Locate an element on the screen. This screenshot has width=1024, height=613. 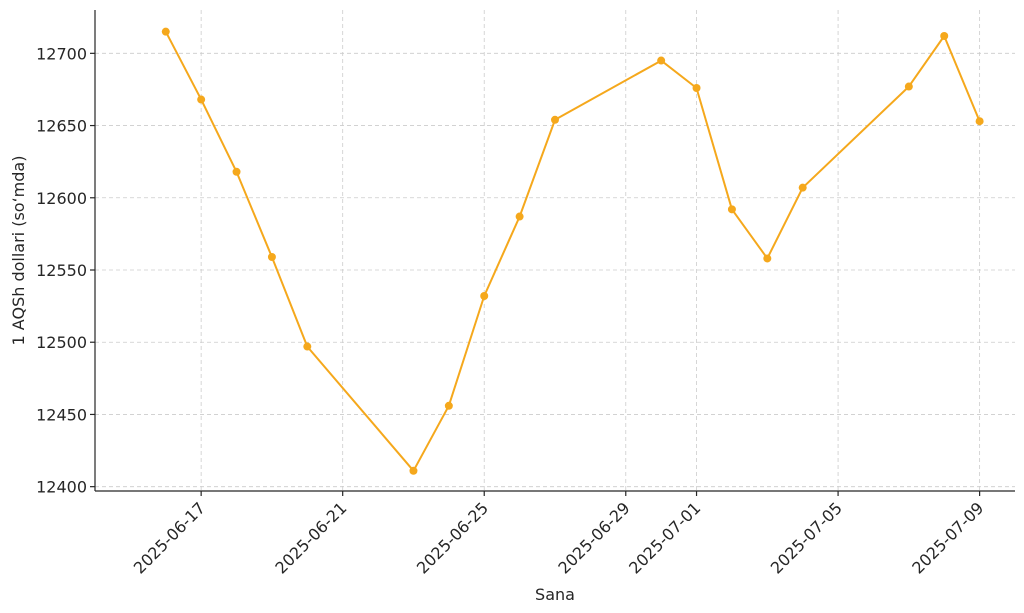
y-tick-label: 12550 is located at coordinates (61, 270).